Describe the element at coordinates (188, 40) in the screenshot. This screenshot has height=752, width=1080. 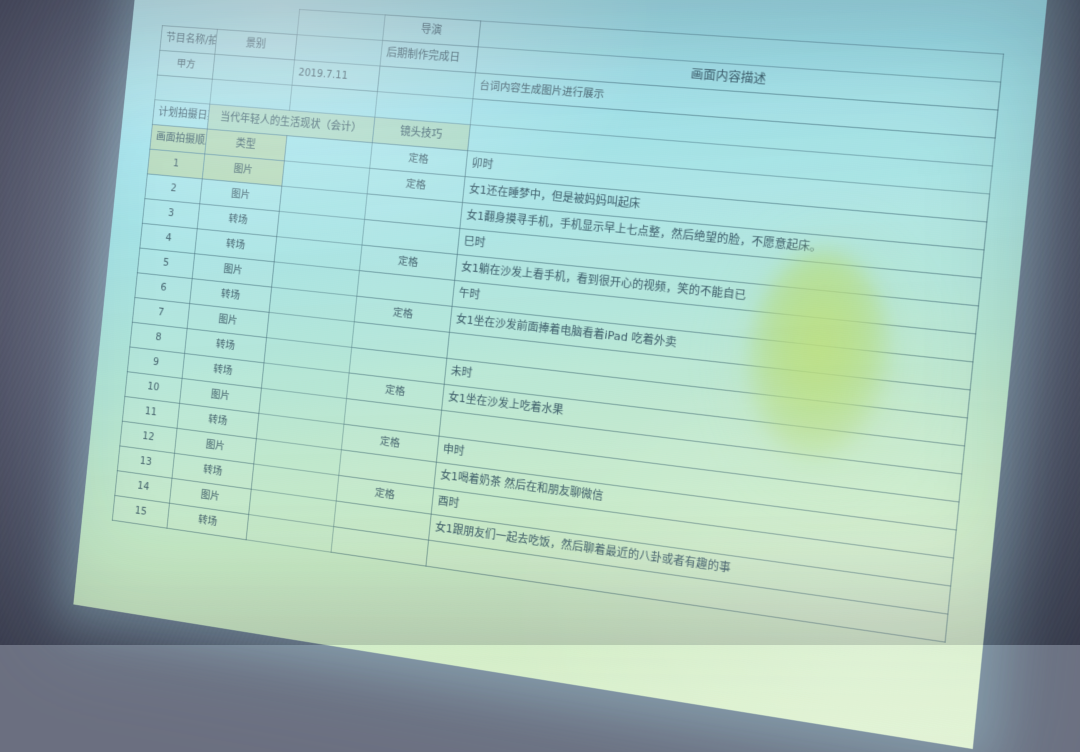
I see `project-meta-label: 节目名称/拍摄完成及后期制作计划` at that location.